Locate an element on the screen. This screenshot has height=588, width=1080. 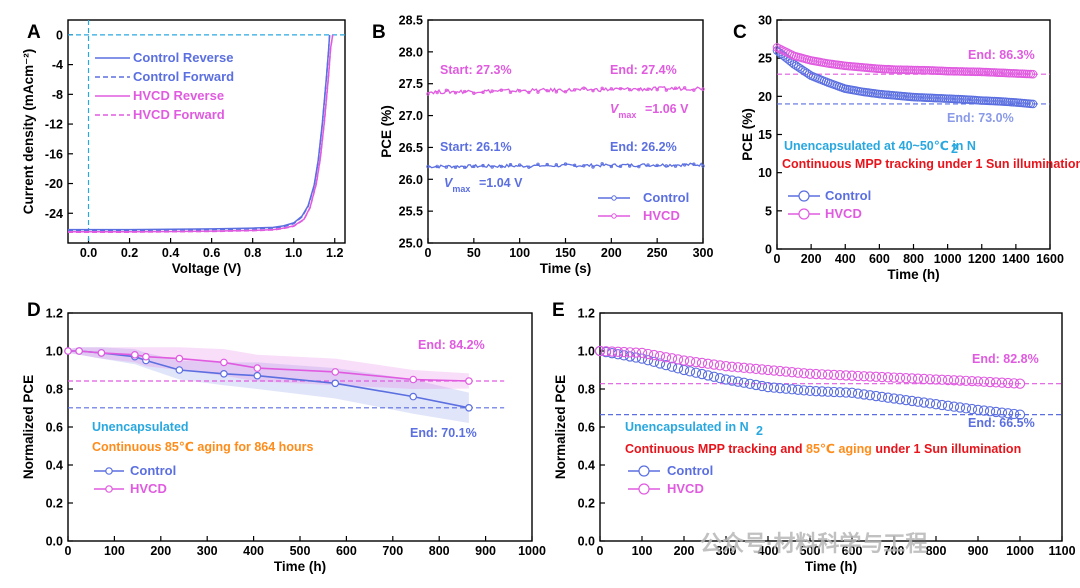
hvcd-end-label: End: 84.2% is located at coordinates (451, 345).